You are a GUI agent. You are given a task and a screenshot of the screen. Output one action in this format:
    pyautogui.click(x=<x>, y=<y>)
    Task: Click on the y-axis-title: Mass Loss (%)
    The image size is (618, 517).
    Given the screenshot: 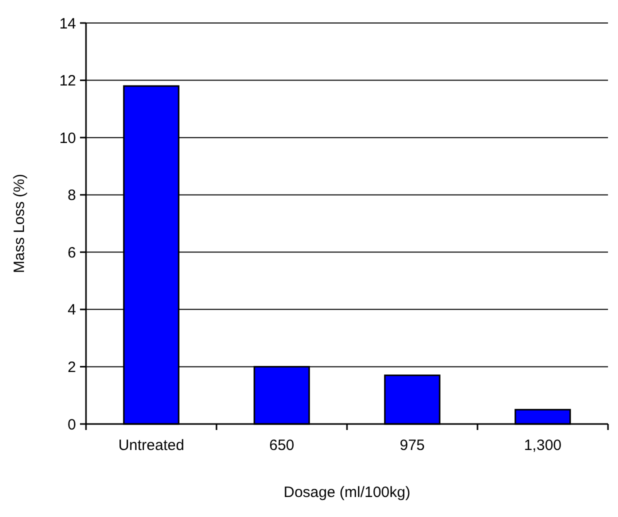 What is the action you would take?
    pyautogui.click(x=19, y=224)
    